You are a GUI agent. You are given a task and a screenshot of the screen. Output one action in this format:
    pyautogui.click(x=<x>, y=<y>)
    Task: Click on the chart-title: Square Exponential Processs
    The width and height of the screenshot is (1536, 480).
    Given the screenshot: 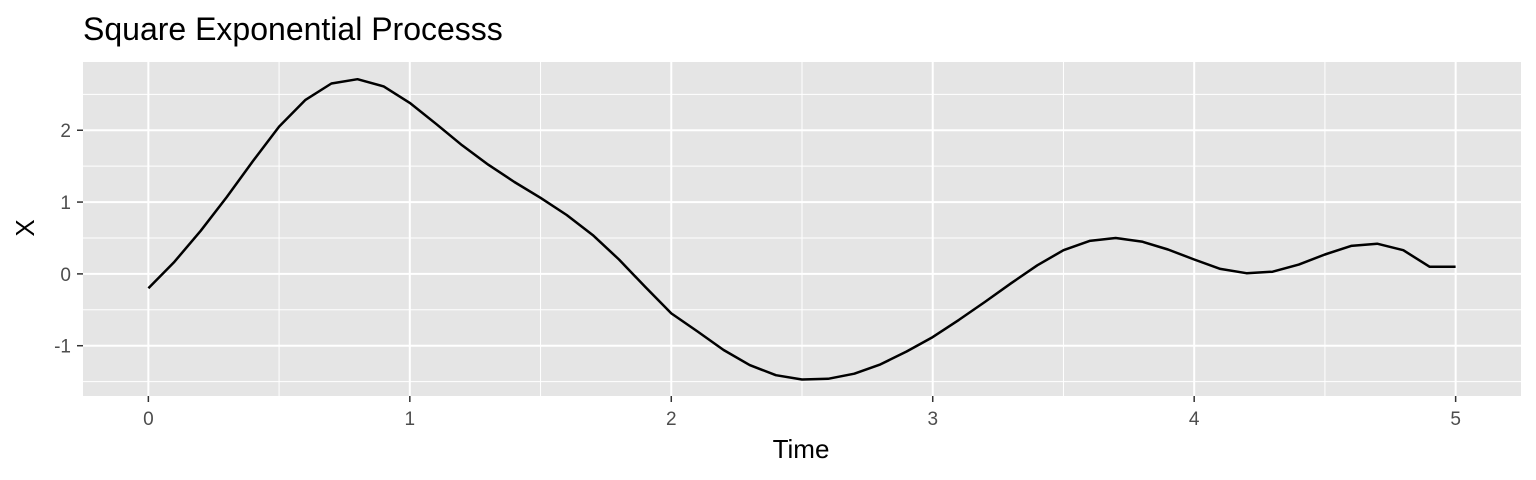 What is the action you would take?
    pyautogui.click(x=293, y=29)
    